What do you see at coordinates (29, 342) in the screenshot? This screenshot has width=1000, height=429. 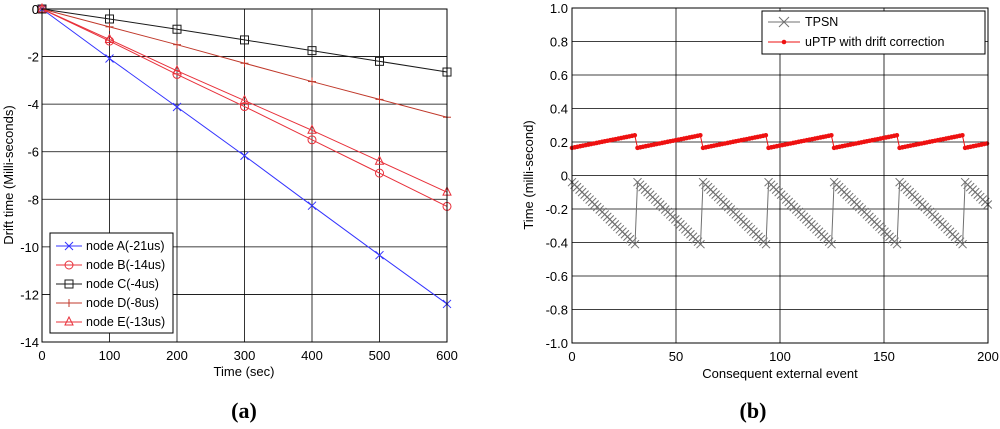 I see `chart-a-ytick-label: -14` at bounding box center [29, 342].